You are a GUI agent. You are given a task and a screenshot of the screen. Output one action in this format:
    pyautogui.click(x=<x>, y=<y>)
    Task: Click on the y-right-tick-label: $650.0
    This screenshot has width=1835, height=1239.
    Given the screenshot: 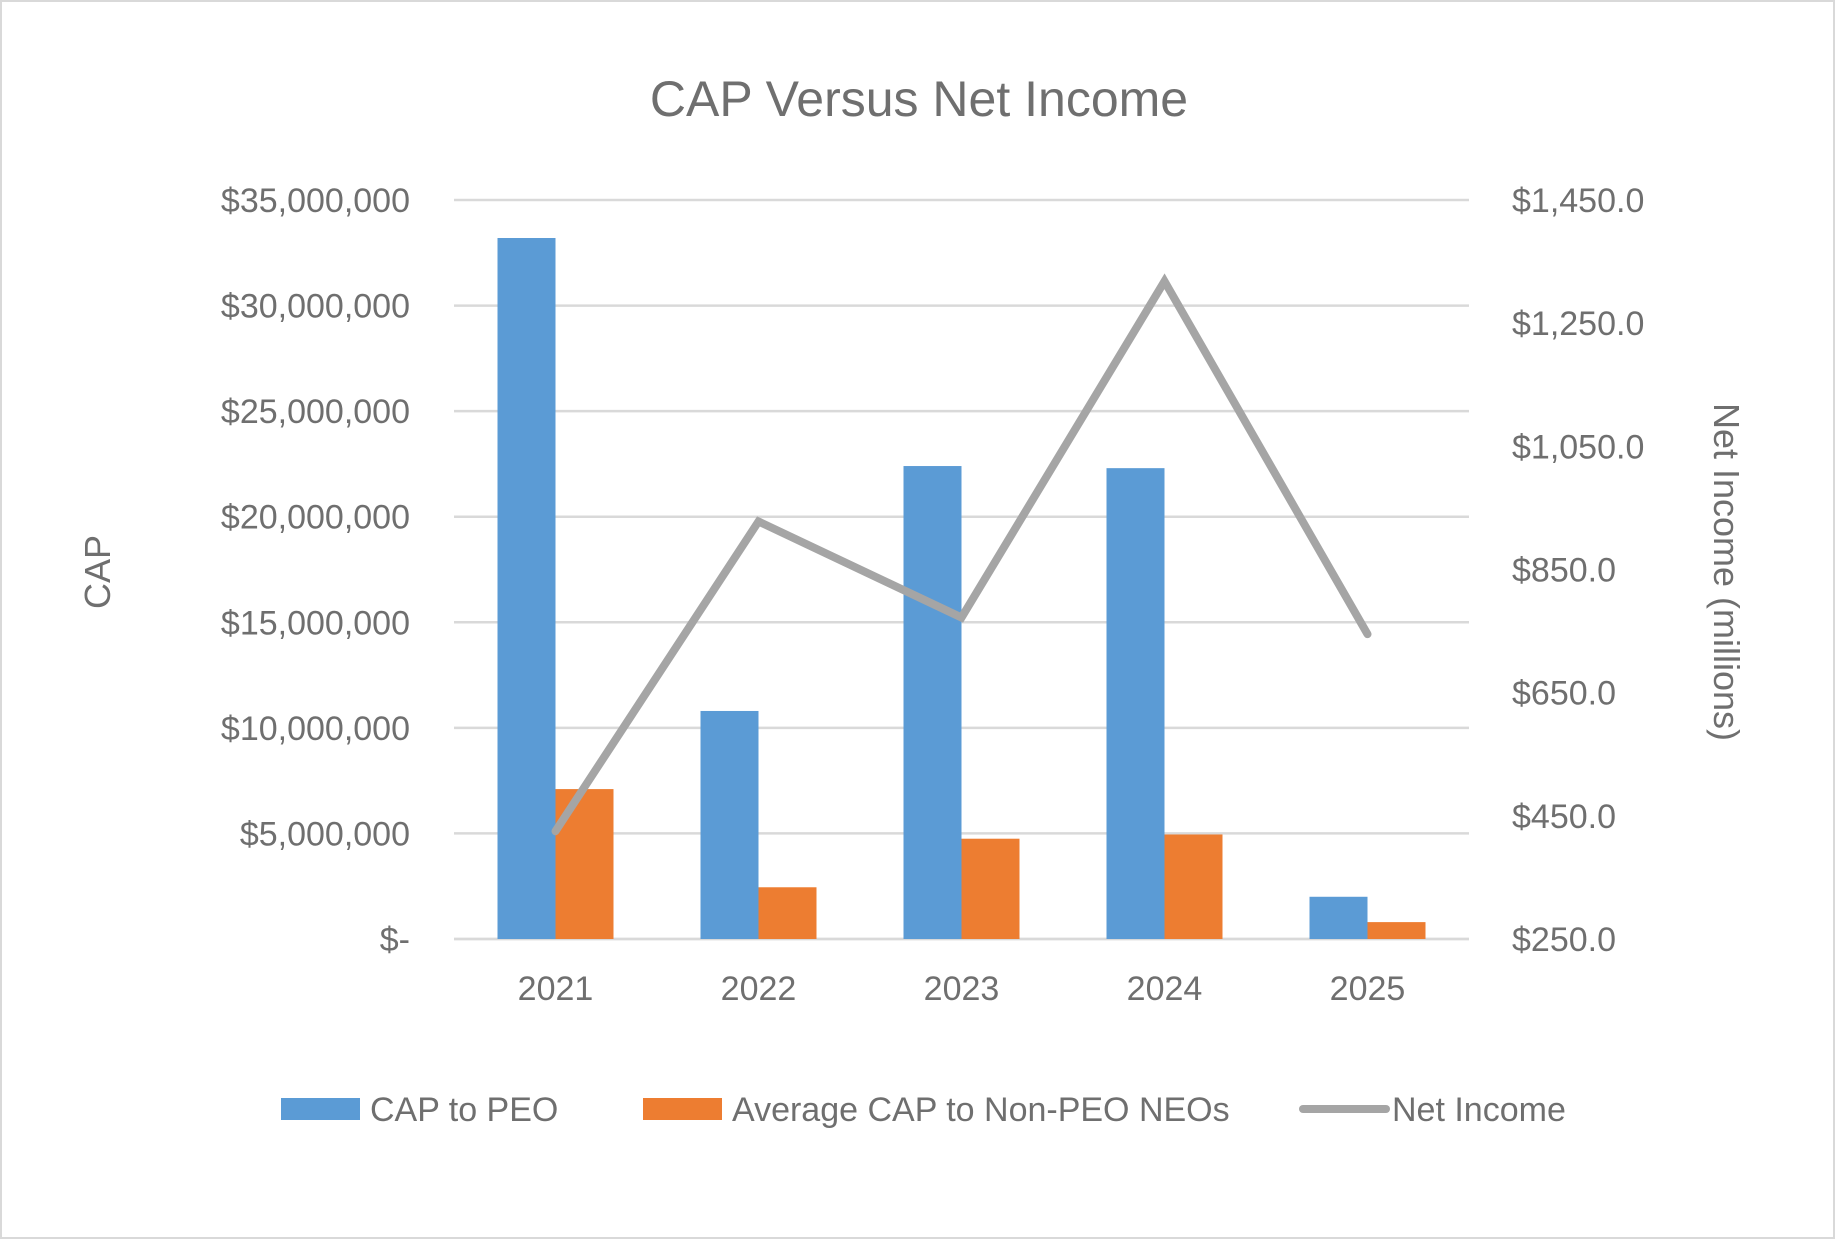 What is the action you would take?
    pyautogui.click(x=1564, y=694)
    